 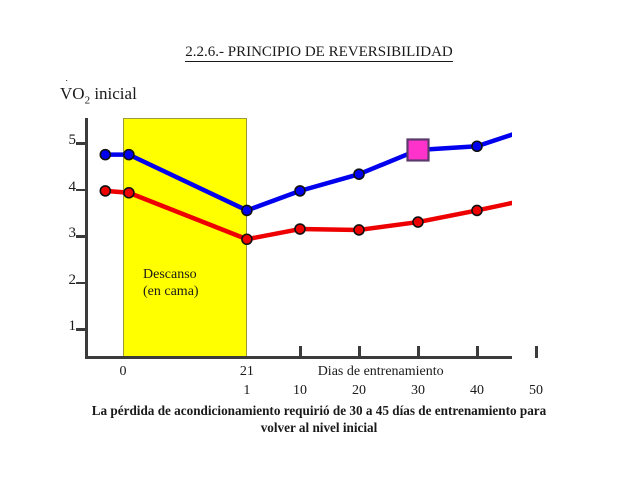 I want to click on y-tick-label-5: 5, so click(x=72, y=140).